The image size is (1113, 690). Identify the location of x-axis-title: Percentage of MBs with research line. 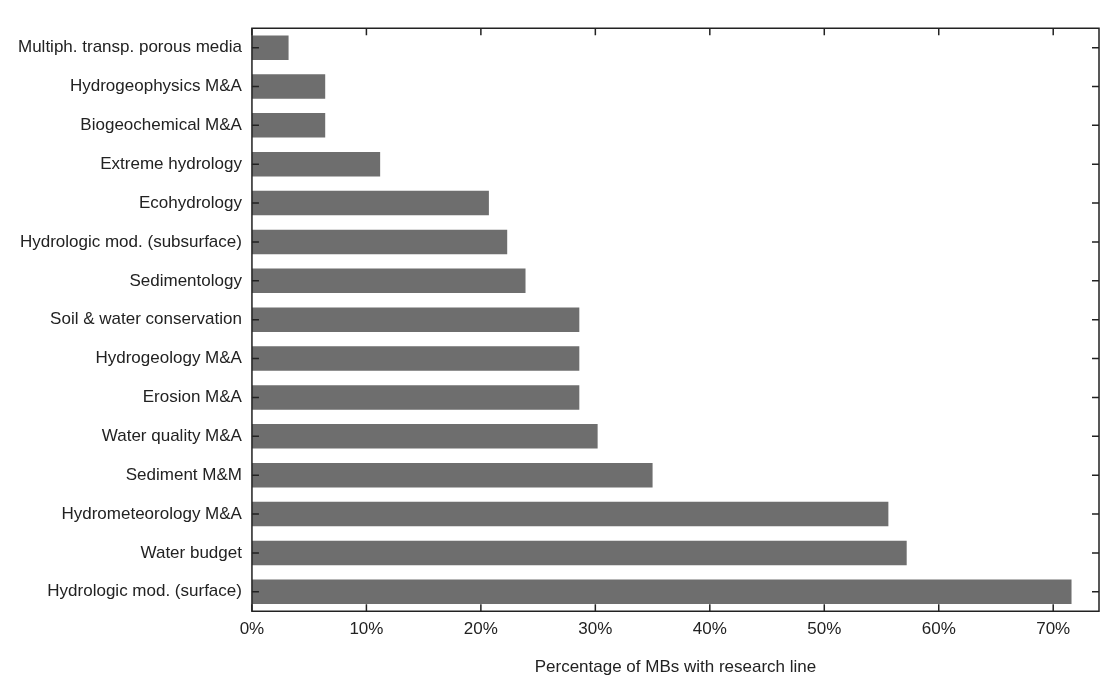
(675, 667).